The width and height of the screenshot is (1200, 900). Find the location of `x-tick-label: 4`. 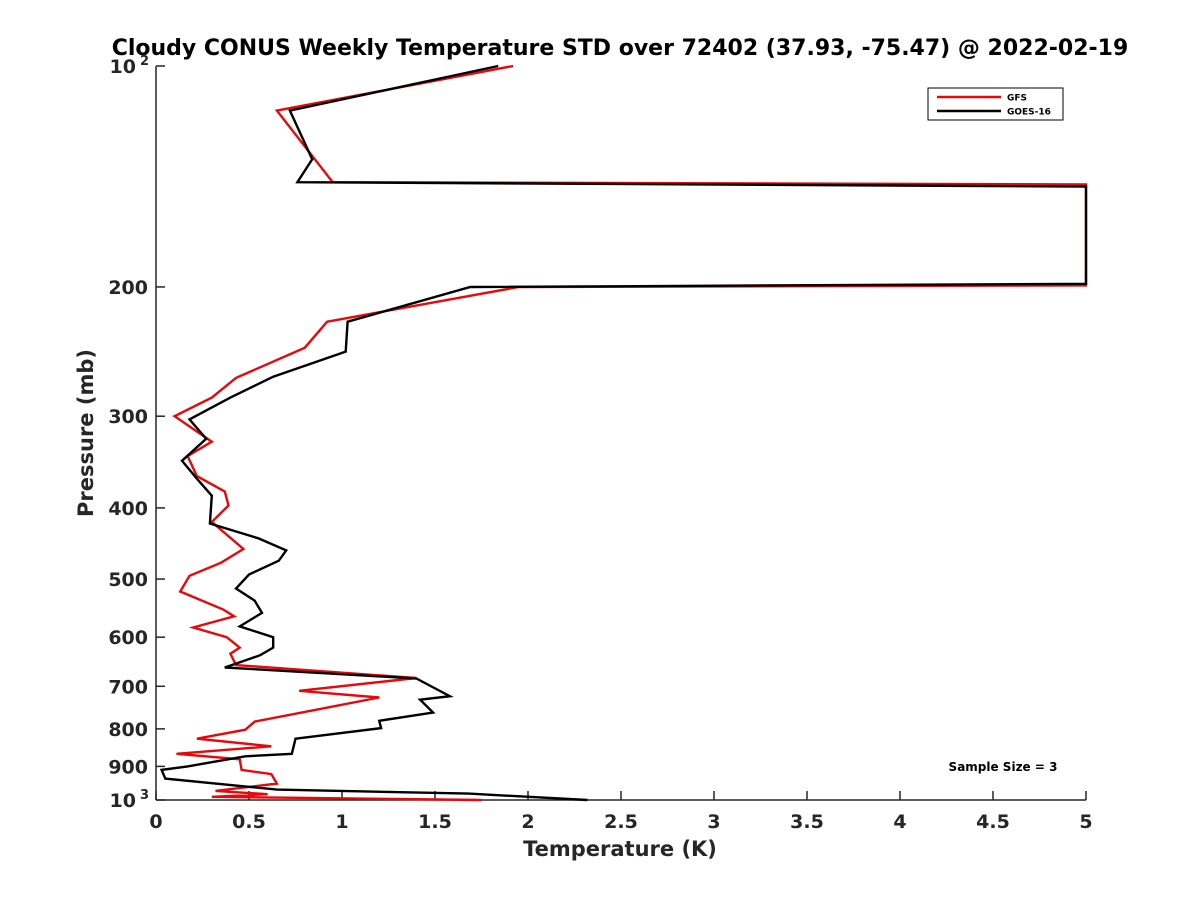

x-tick-label: 4 is located at coordinates (899, 822).